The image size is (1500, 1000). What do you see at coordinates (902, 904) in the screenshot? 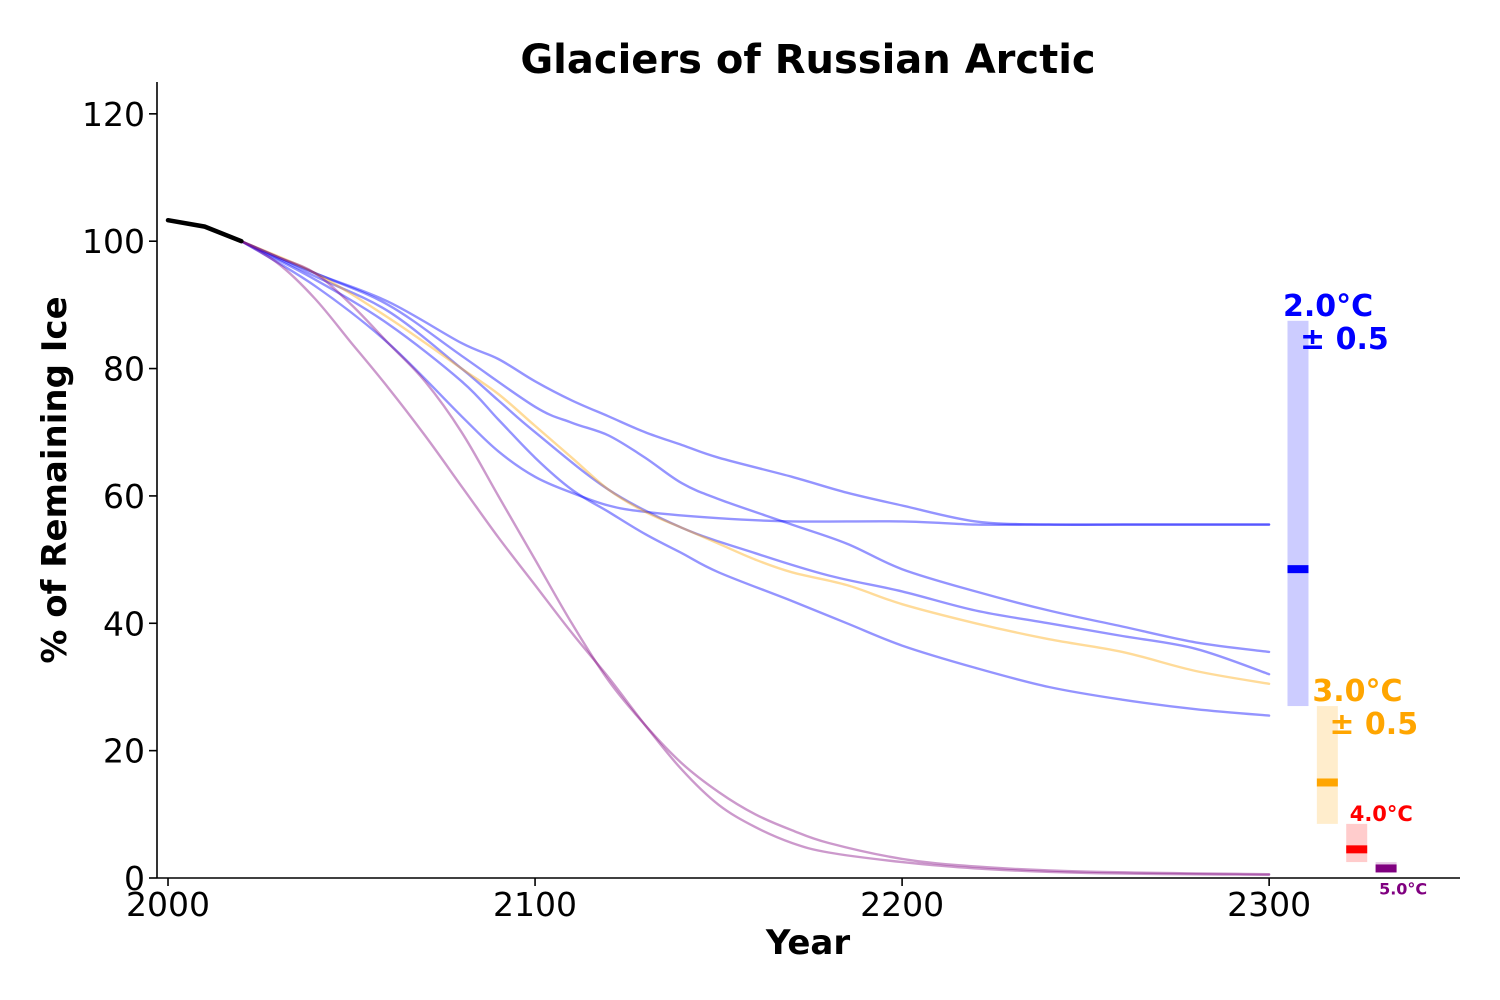
I see `x-tick-label: 2200` at bounding box center [902, 904].